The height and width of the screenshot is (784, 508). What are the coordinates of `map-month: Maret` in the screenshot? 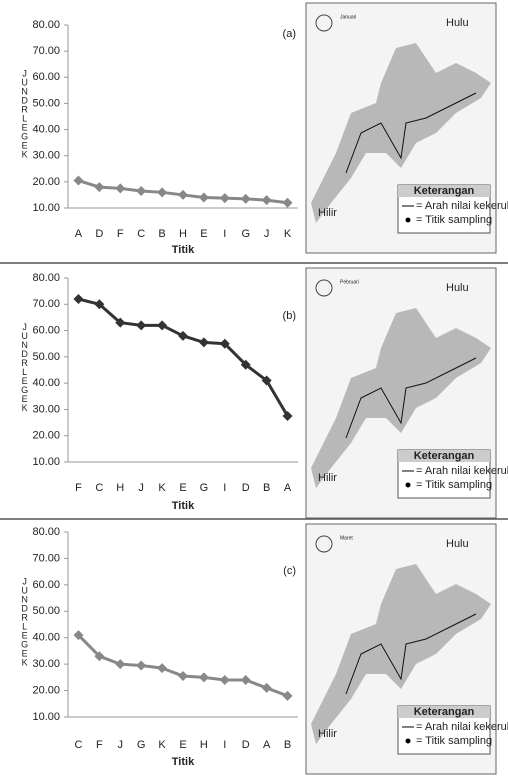 It's located at (346, 538).